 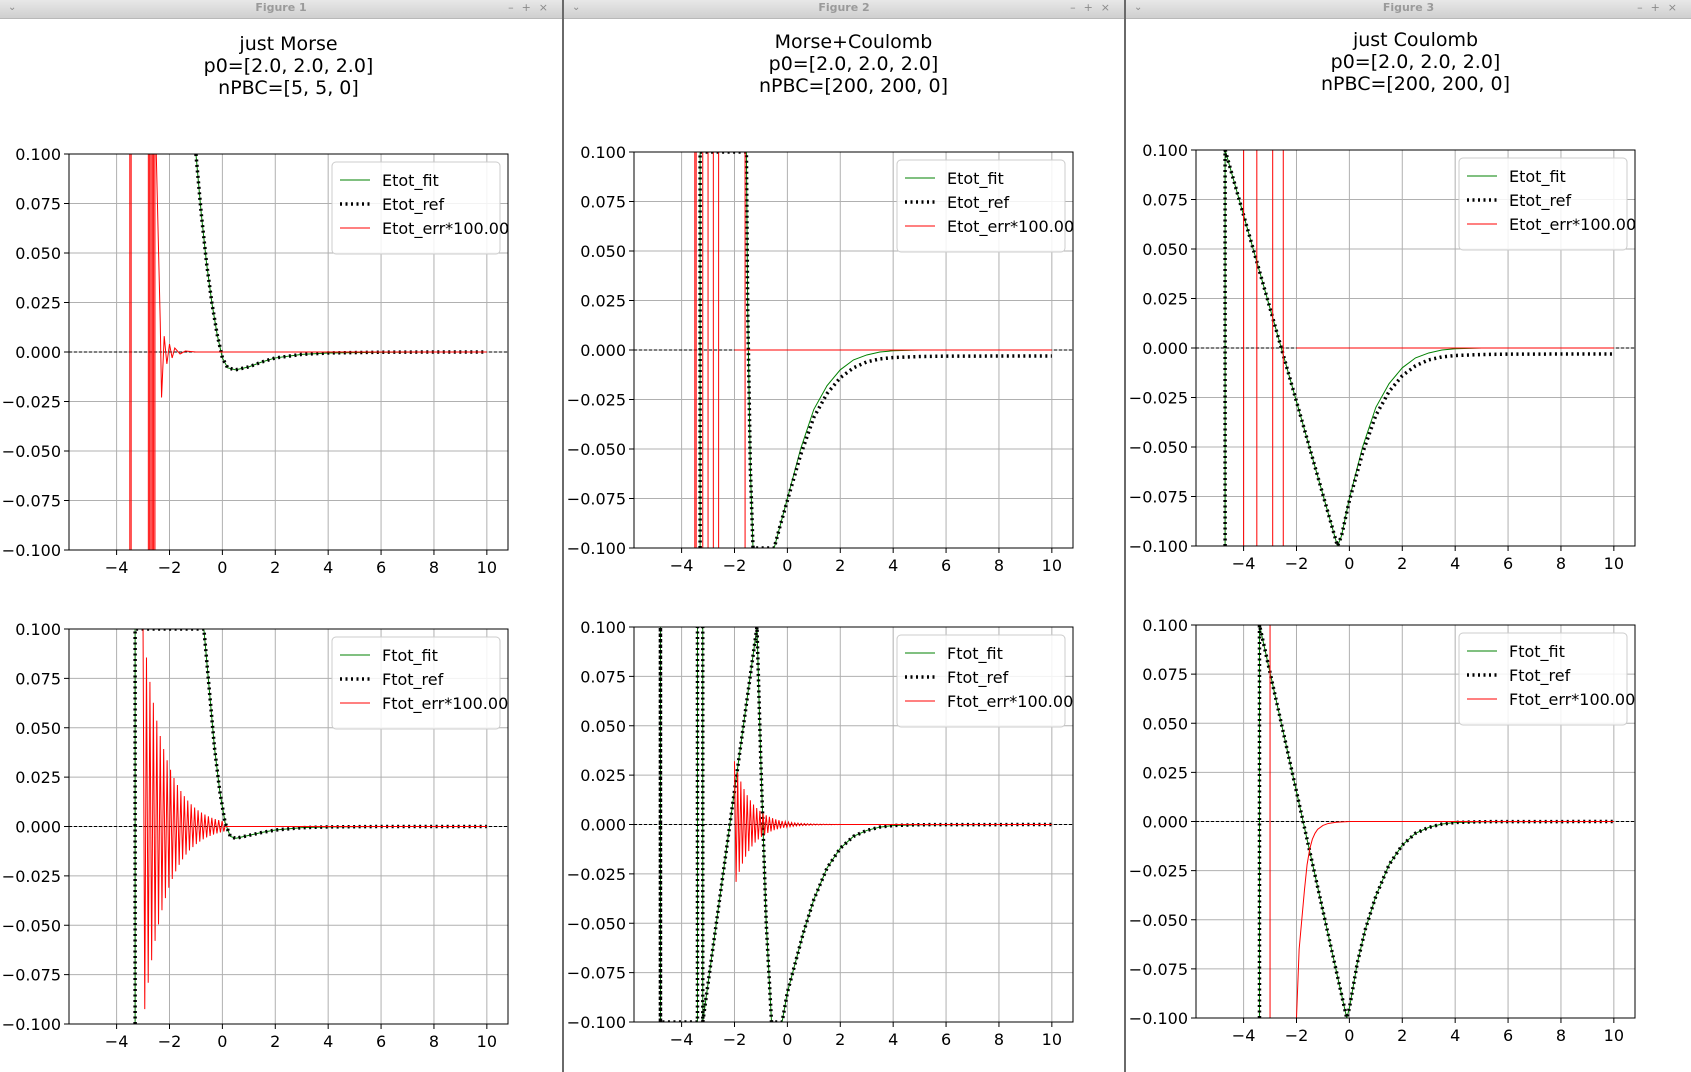 I want to click on window-title: Figure 3, so click(x=1408, y=7).